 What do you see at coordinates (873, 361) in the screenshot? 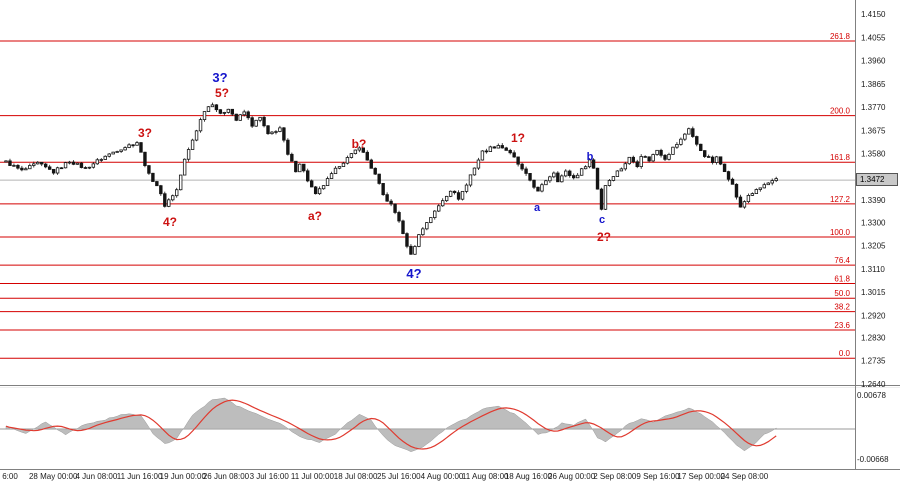
I see `price-tick: 1.2735` at bounding box center [873, 361].